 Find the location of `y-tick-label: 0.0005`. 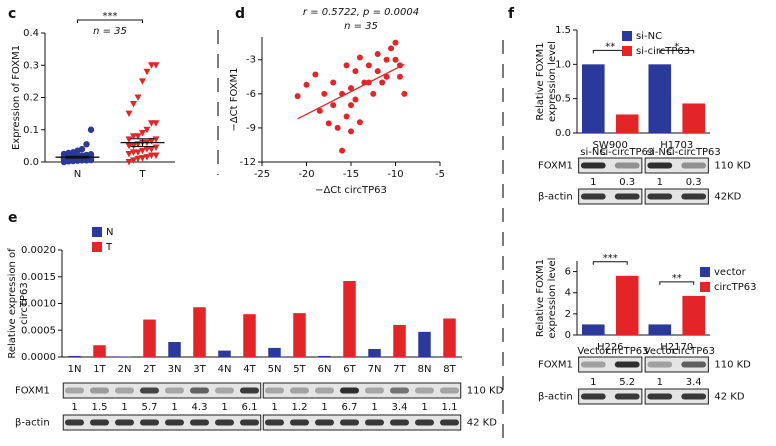

y-tick-label: 0.0005 is located at coordinates (38, 330).